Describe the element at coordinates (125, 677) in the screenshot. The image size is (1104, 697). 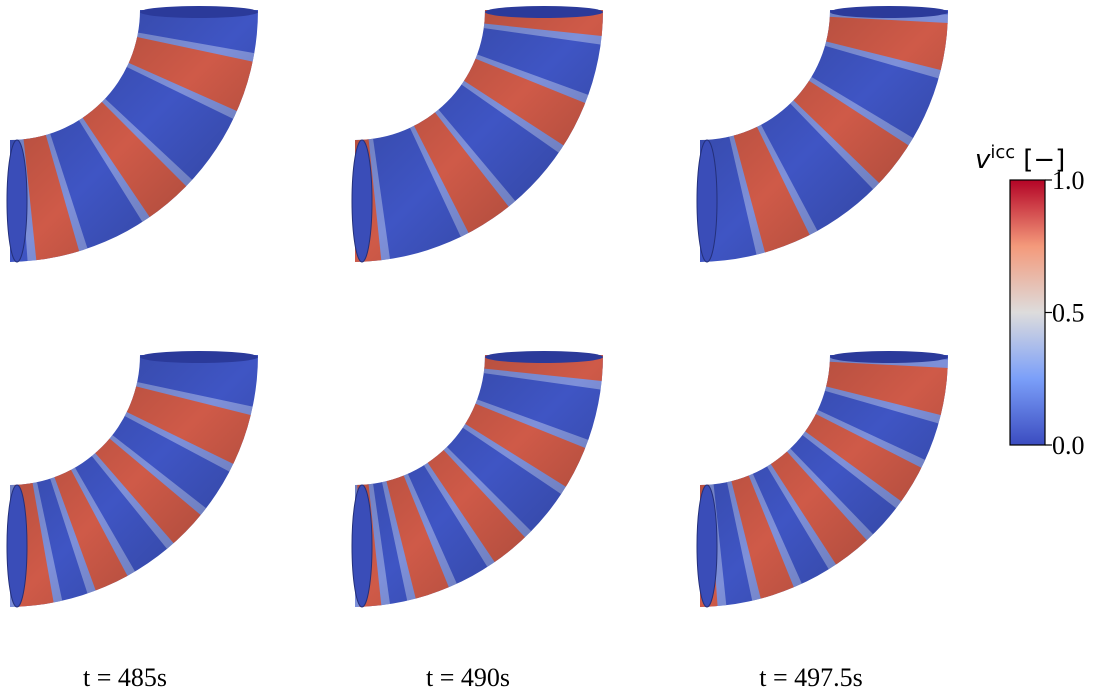
I see `time-label: t = 485s` at that location.